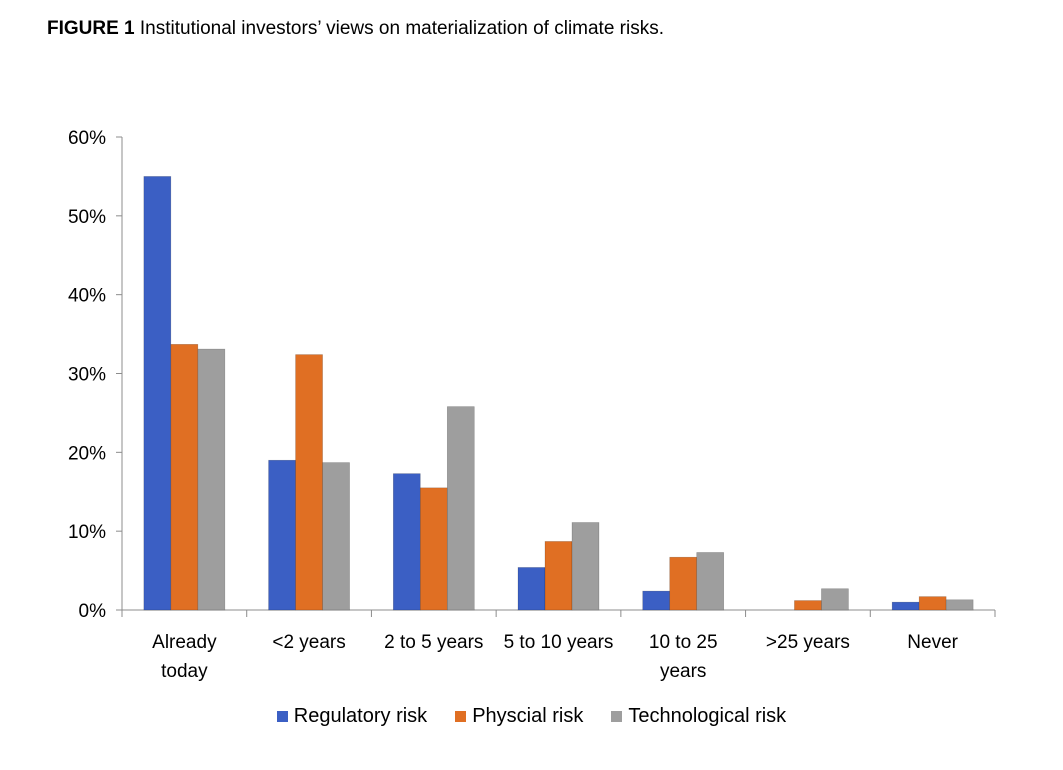  I want to click on y-tick-label: 20%, so click(87, 453).